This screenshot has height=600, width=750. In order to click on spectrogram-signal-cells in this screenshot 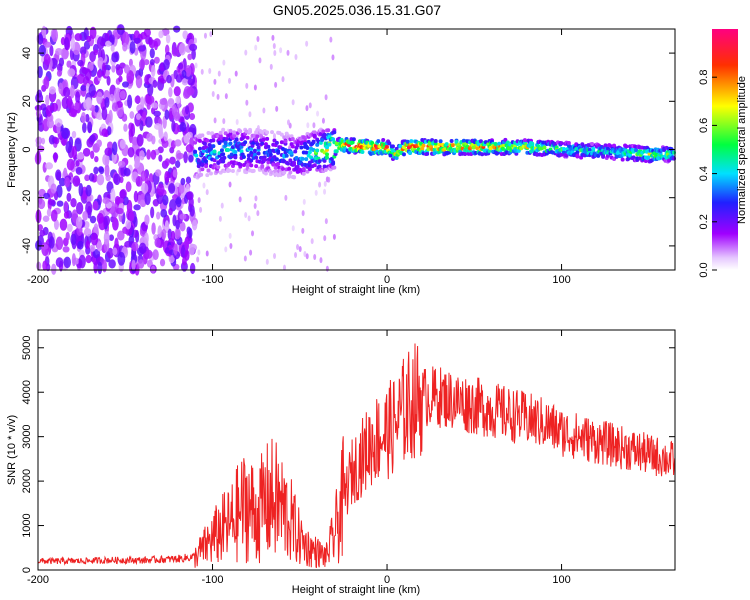, I will do `click(434, 153)`.